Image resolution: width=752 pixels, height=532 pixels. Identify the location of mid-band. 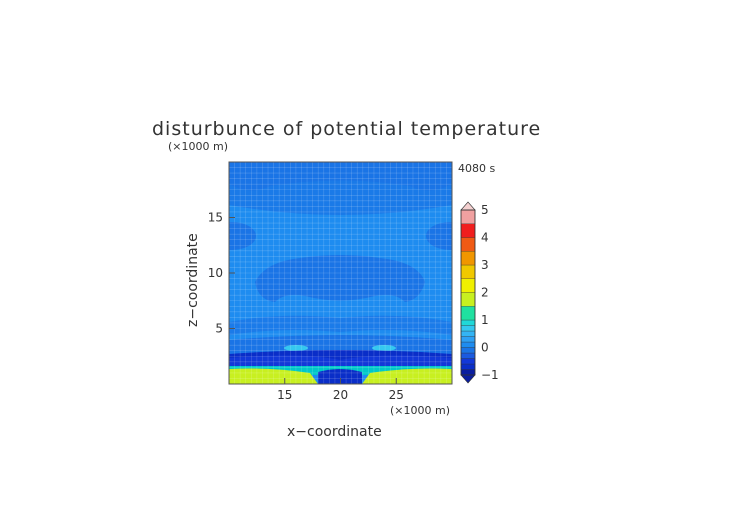
(340, 325).